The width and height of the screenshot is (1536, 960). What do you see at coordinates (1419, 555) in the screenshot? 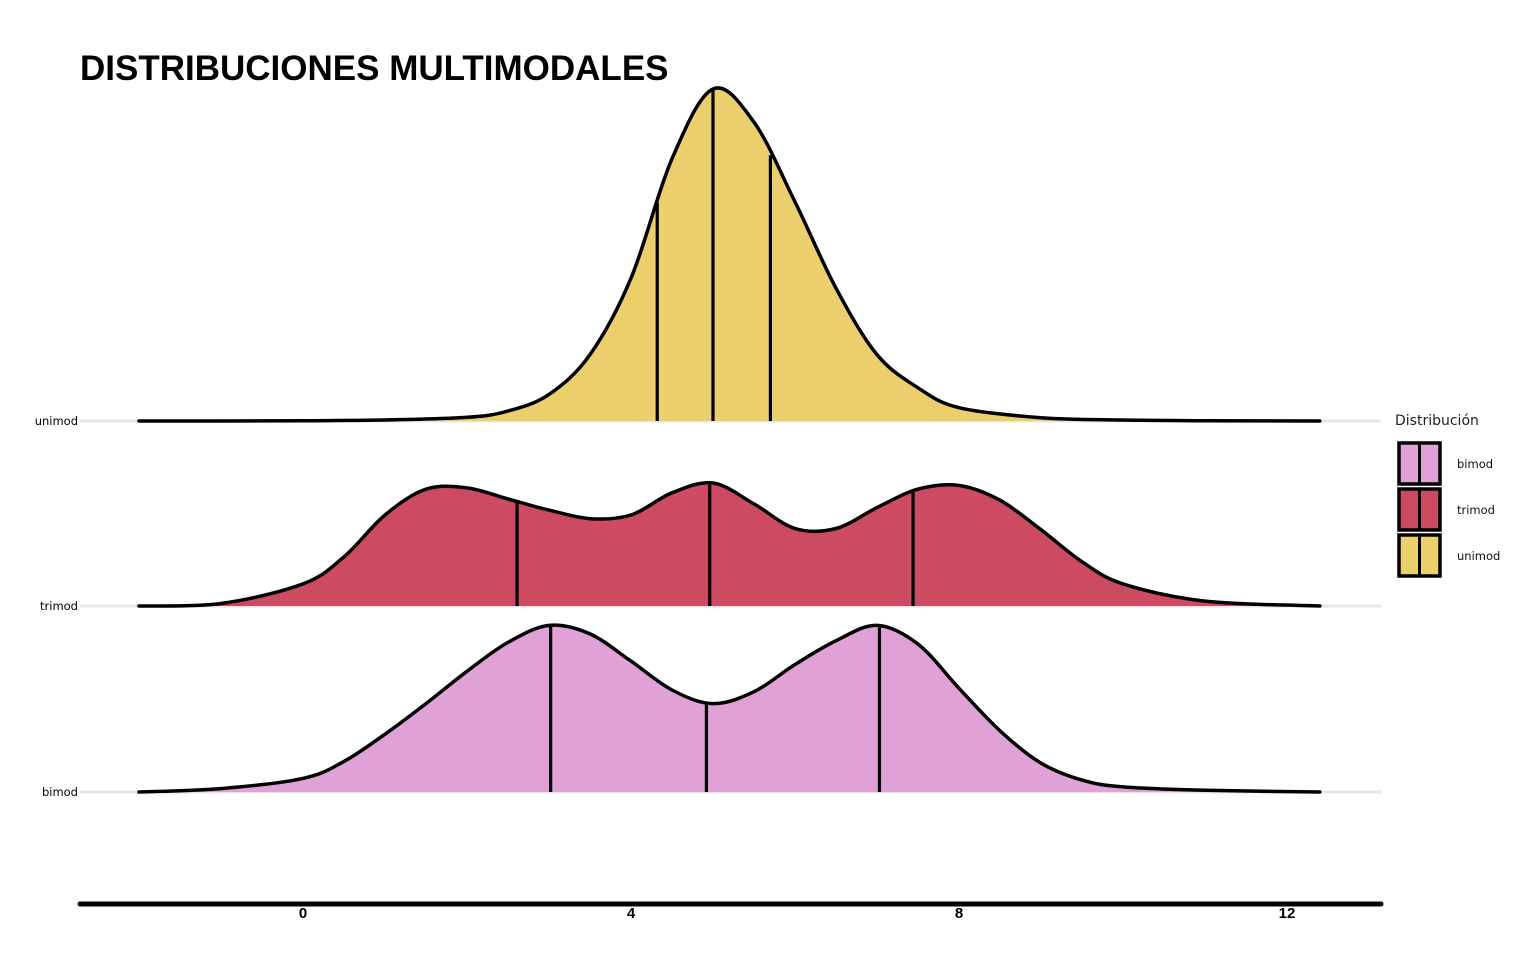
I see `legend-key-unimod` at bounding box center [1419, 555].